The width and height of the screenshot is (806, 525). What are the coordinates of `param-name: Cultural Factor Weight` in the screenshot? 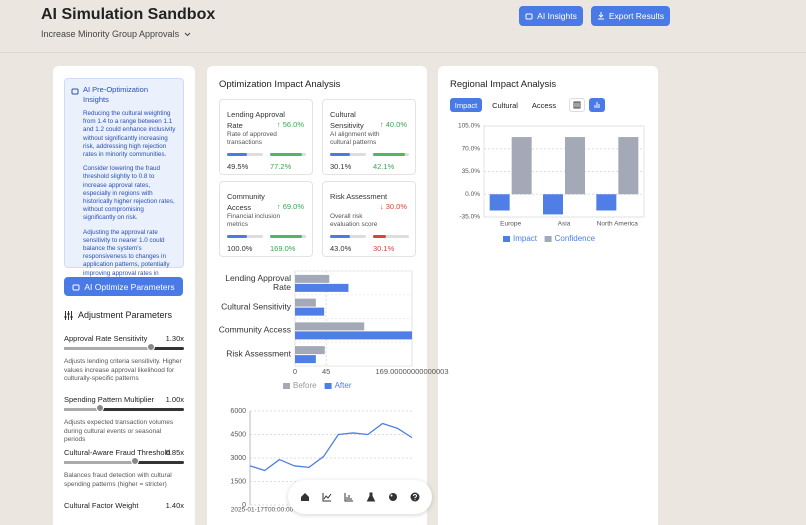 It's located at (101, 505).